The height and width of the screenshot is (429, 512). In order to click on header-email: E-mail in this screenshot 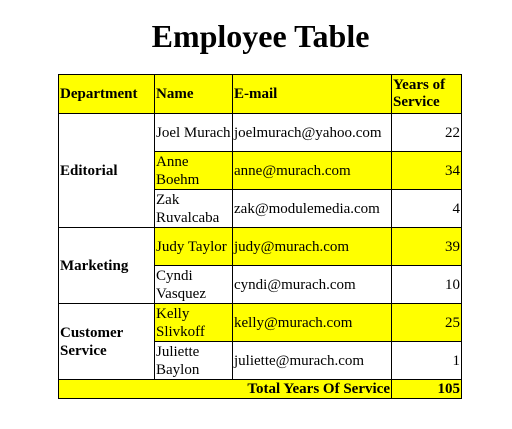, I will do `click(312, 94)`.